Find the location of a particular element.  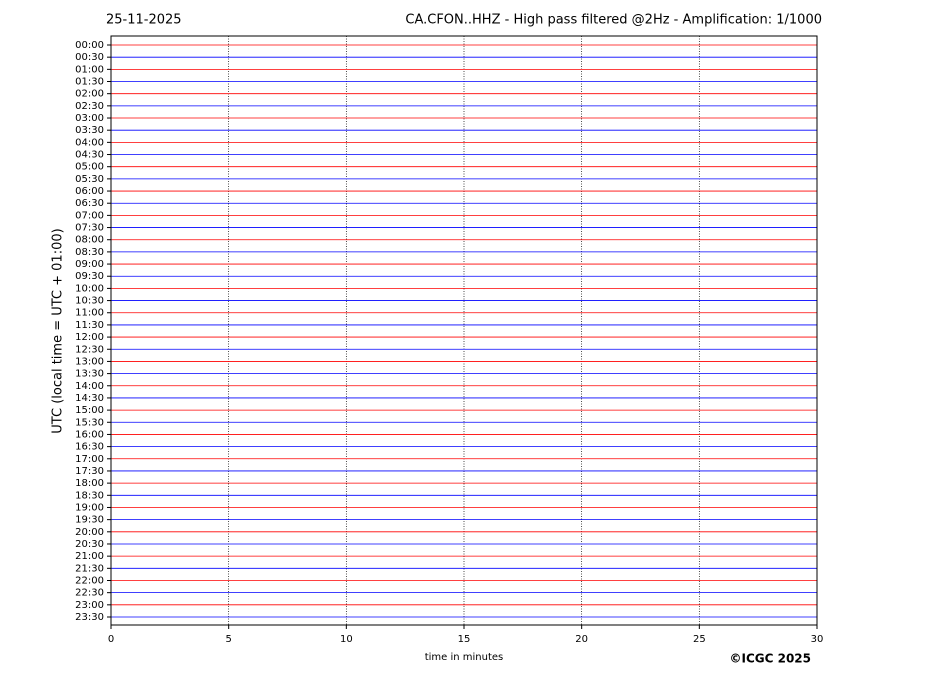

y-tick-label: 17:30 is located at coordinates (89, 471).